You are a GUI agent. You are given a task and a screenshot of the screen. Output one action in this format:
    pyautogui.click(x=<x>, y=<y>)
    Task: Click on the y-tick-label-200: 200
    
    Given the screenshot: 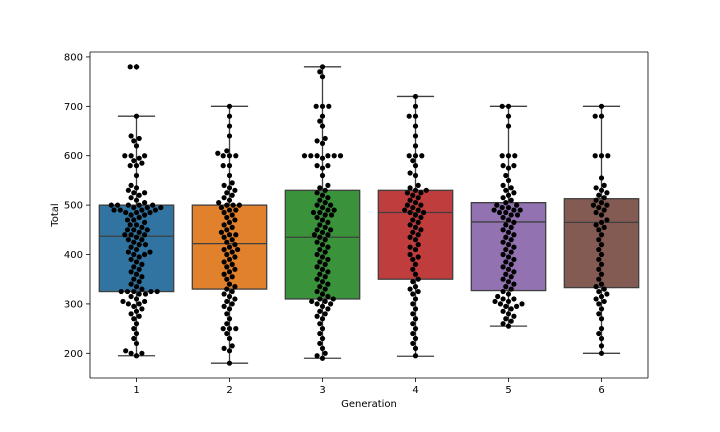 What is the action you would take?
    pyautogui.click(x=73, y=354)
    